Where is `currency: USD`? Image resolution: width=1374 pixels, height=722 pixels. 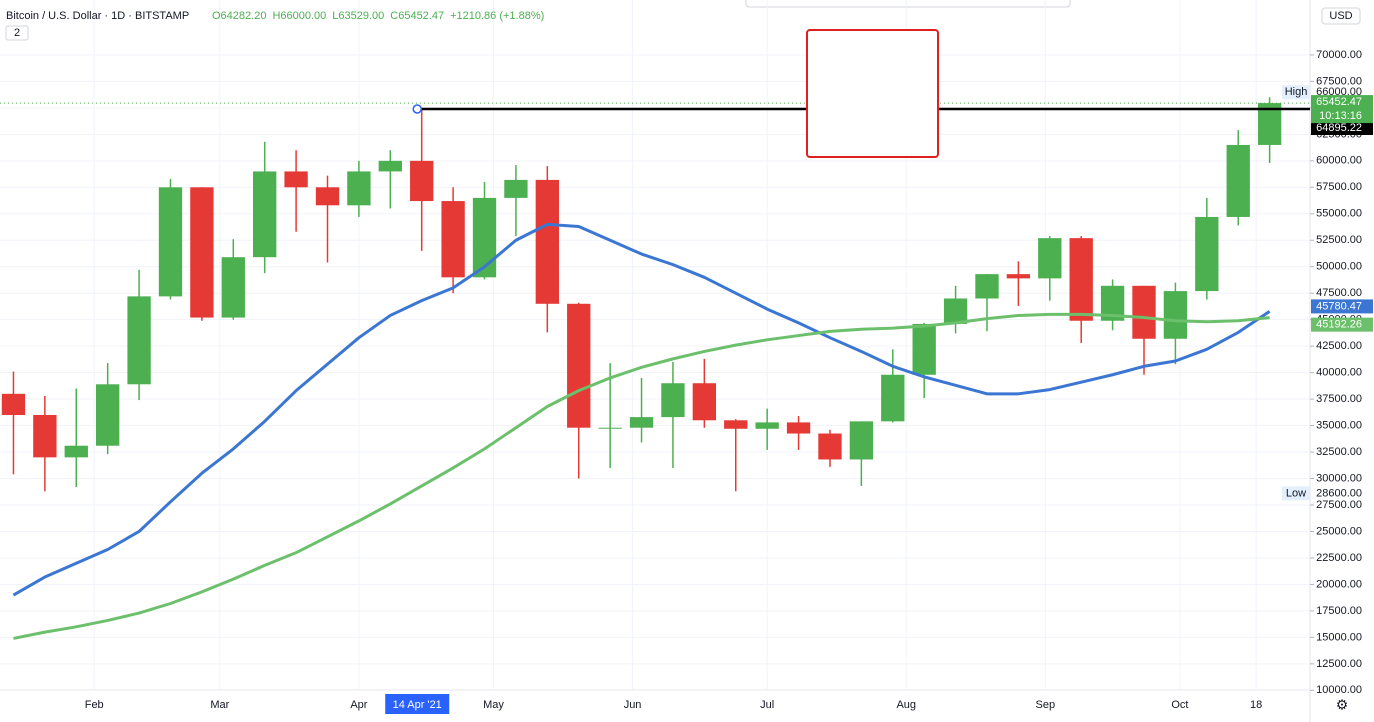
currency: USD is located at coordinates (1340, 16).